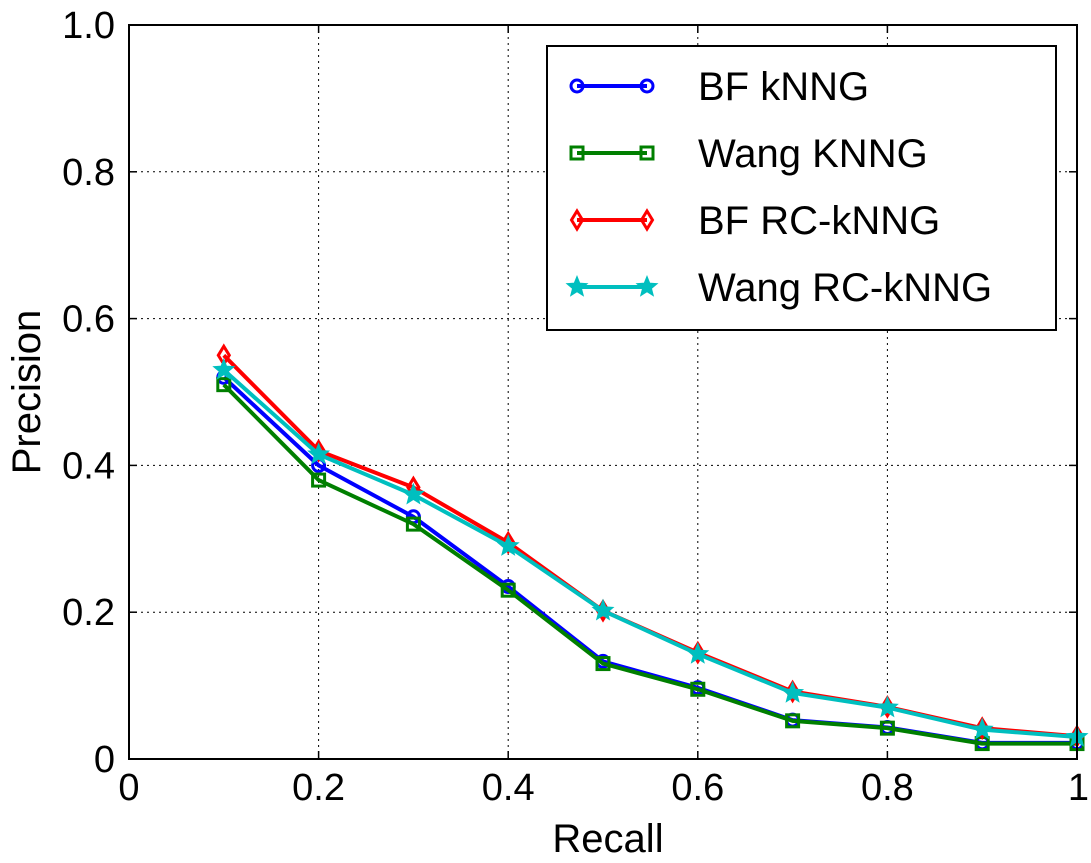  Describe the element at coordinates (104, 760) in the screenshot. I see `y-tick-label: 0` at that location.